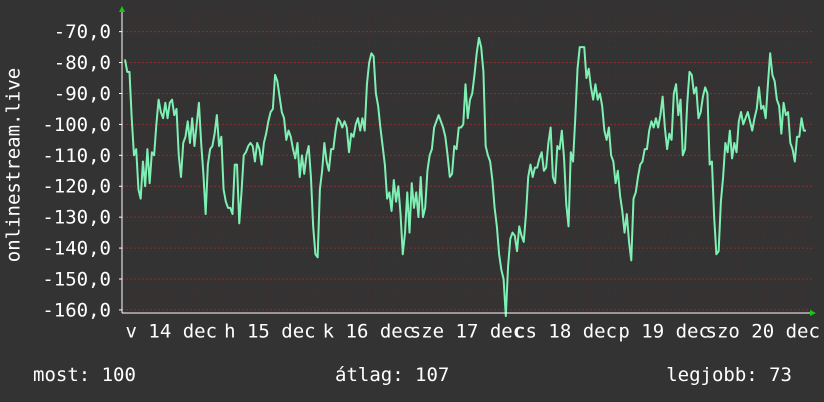 The width and height of the screenshot is (824, 402). What do you see at coordinates (780, 375) in the screenshot?
I see `stat-value: 73` at bounding box center [780, 375].